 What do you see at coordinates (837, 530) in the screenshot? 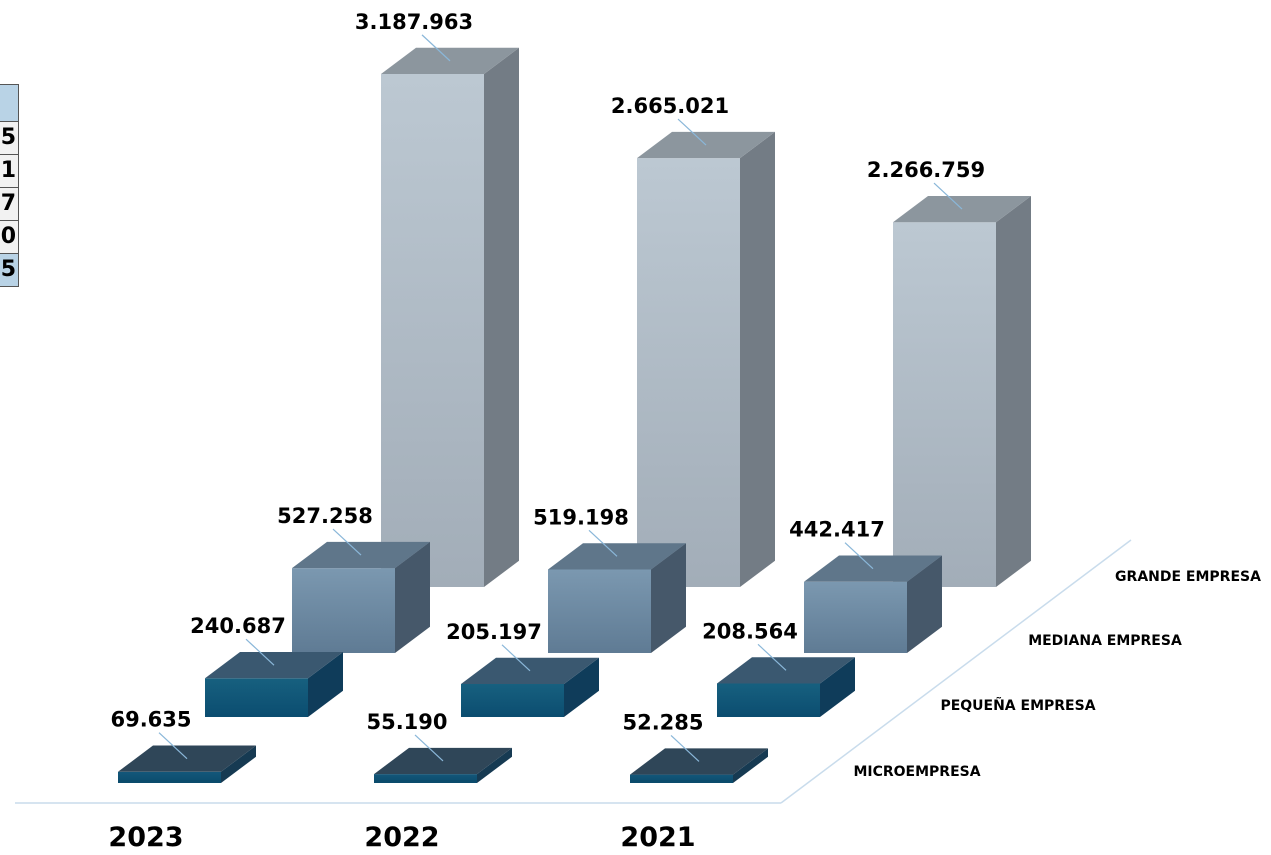
I see `value-label: 442.417` at bounding box center [837, 530].